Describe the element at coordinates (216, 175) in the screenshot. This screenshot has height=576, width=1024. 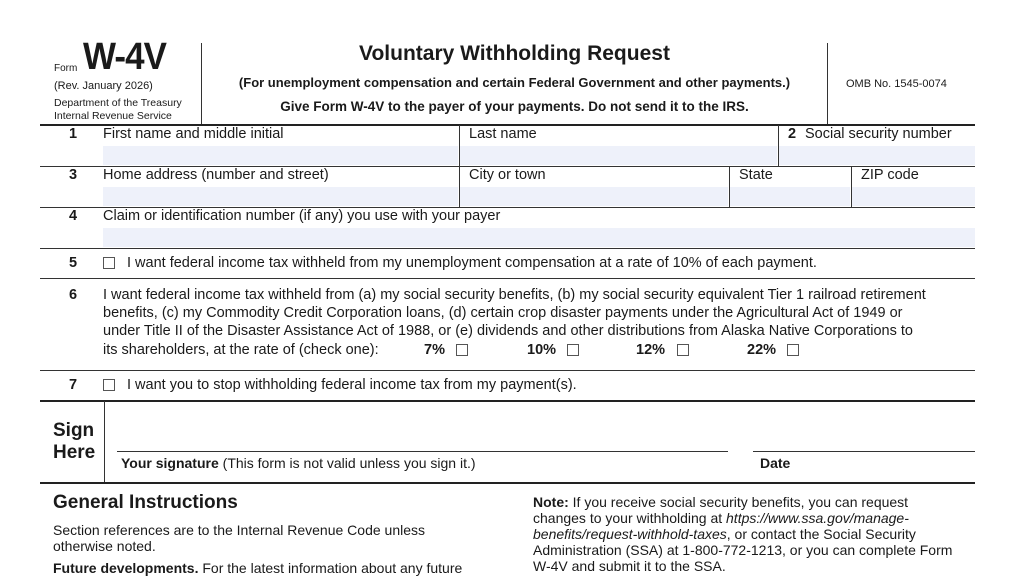
I see `address-label: Home address (number and street)` at that location.